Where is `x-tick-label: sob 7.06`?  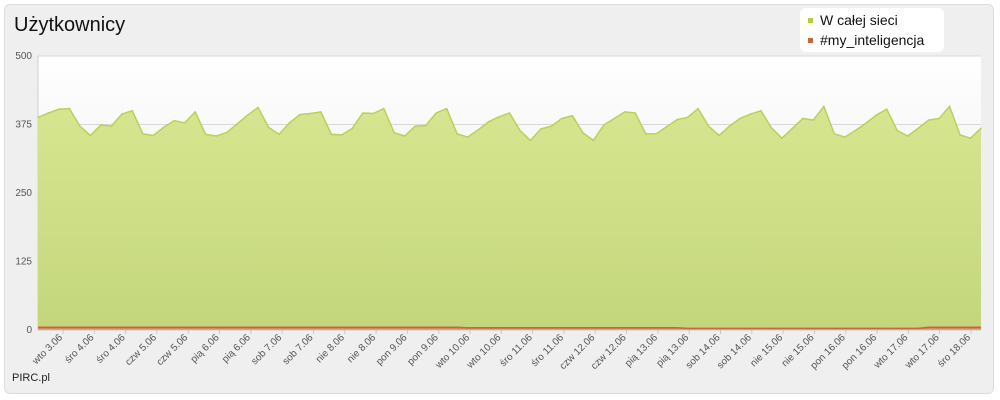 x-tick-label: sob 7.06 is located at coordinates (298, 349).